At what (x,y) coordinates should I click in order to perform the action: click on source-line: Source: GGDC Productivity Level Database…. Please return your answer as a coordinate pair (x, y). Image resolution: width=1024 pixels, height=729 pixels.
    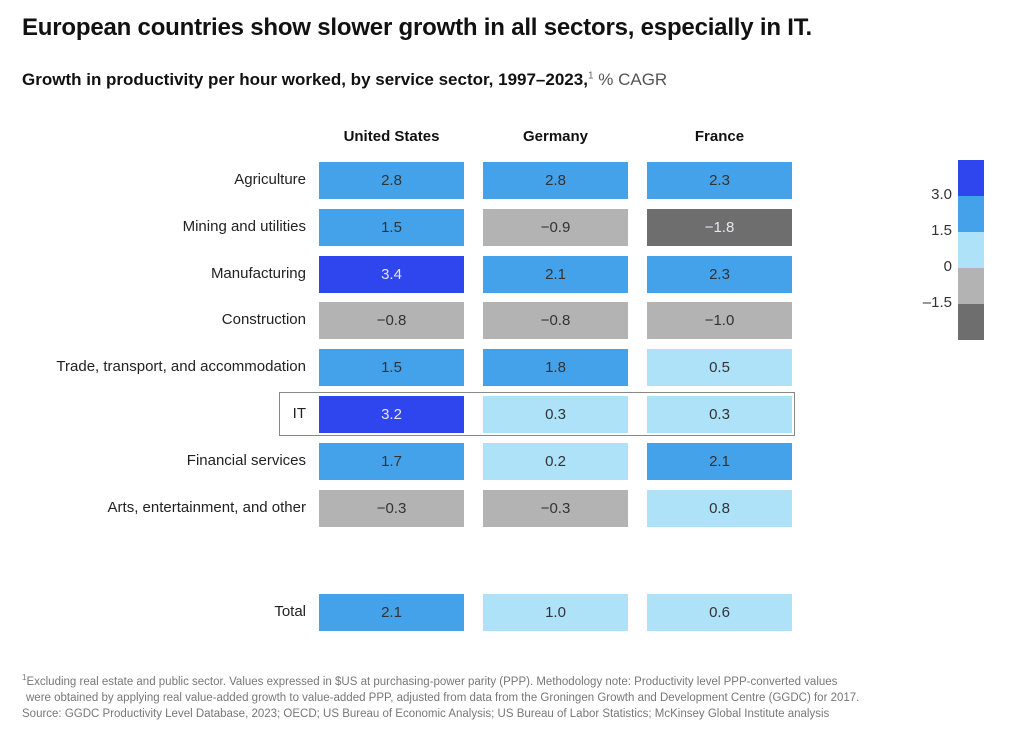
    Looking at the image, I should click on (426, 713).